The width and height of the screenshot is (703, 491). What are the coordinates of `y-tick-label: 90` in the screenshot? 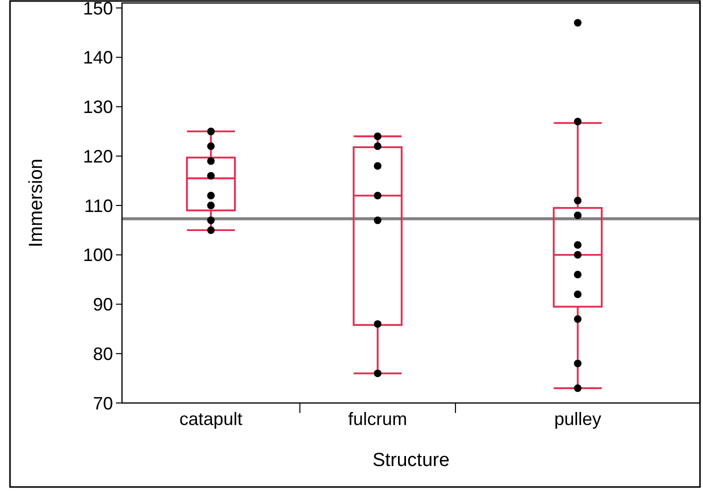 It's located at (102, 304).